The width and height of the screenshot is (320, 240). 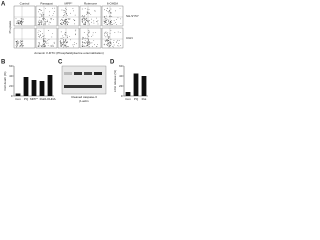 What do you see at coordinates (83, 101) in the screenshot?
I see `band-label: β-actin` at bounding box center [83, 101].